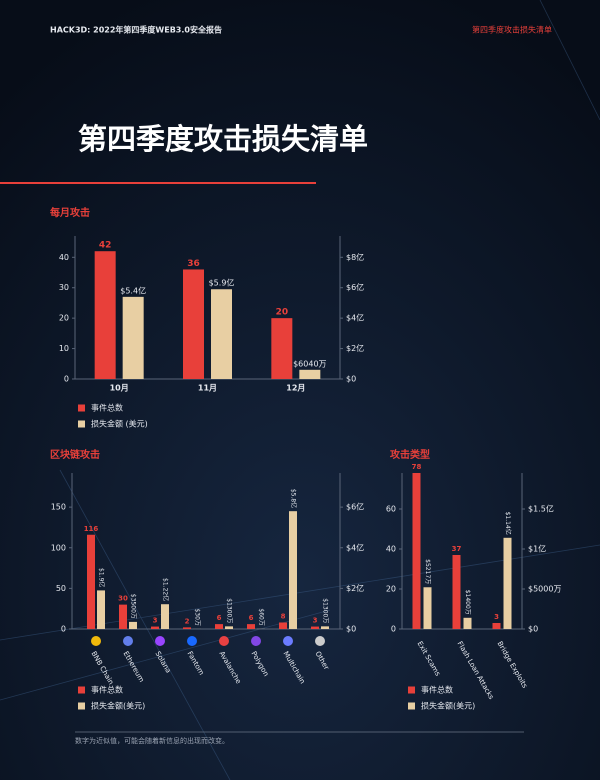  Describe the element at coordinates (427, 571) in the screenshot. I see `value-label: $5217万` at that location.